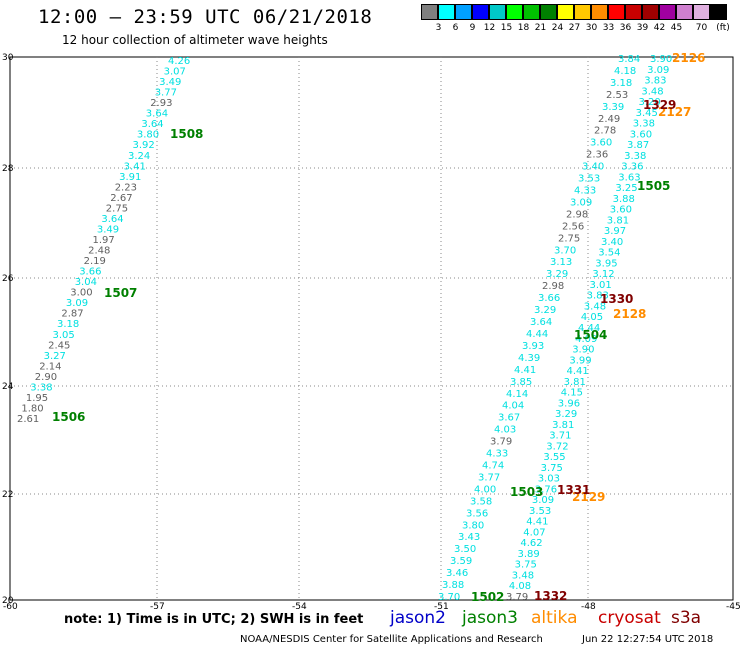  What do you see at coordinates (650, 102) in the screenshot?
I see `wave-height-value: 3.20` at bounding box center [650, 102].